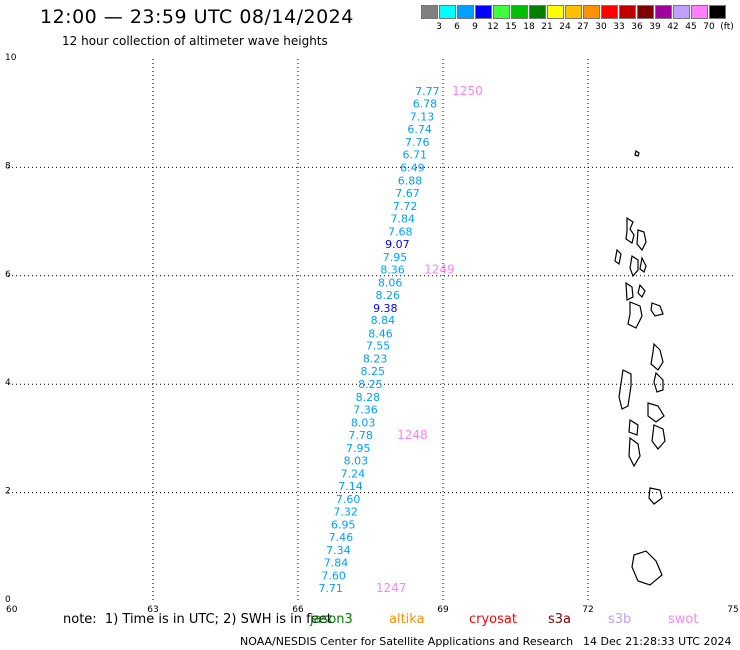 The height and width of the screenshot is (650, 740). I want to click on time-labels: 1247 1248 1249 1250, so click(429, 339).